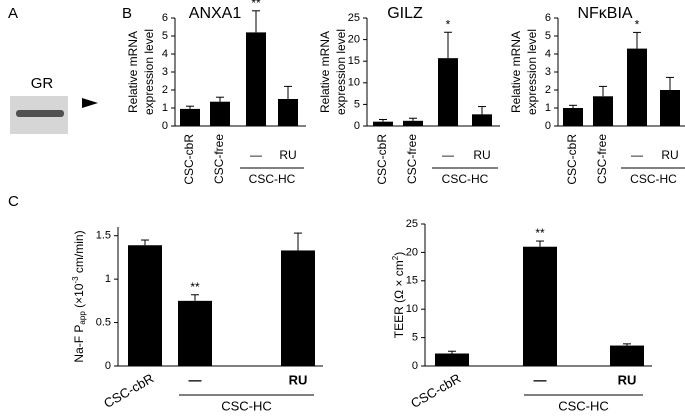 Image resolution: width=685 pixels, height=418 pixels. Describe the element at coordinates (79, 344) in the screenshot. I see `y-axis-label-part: Na-F P` at that location.